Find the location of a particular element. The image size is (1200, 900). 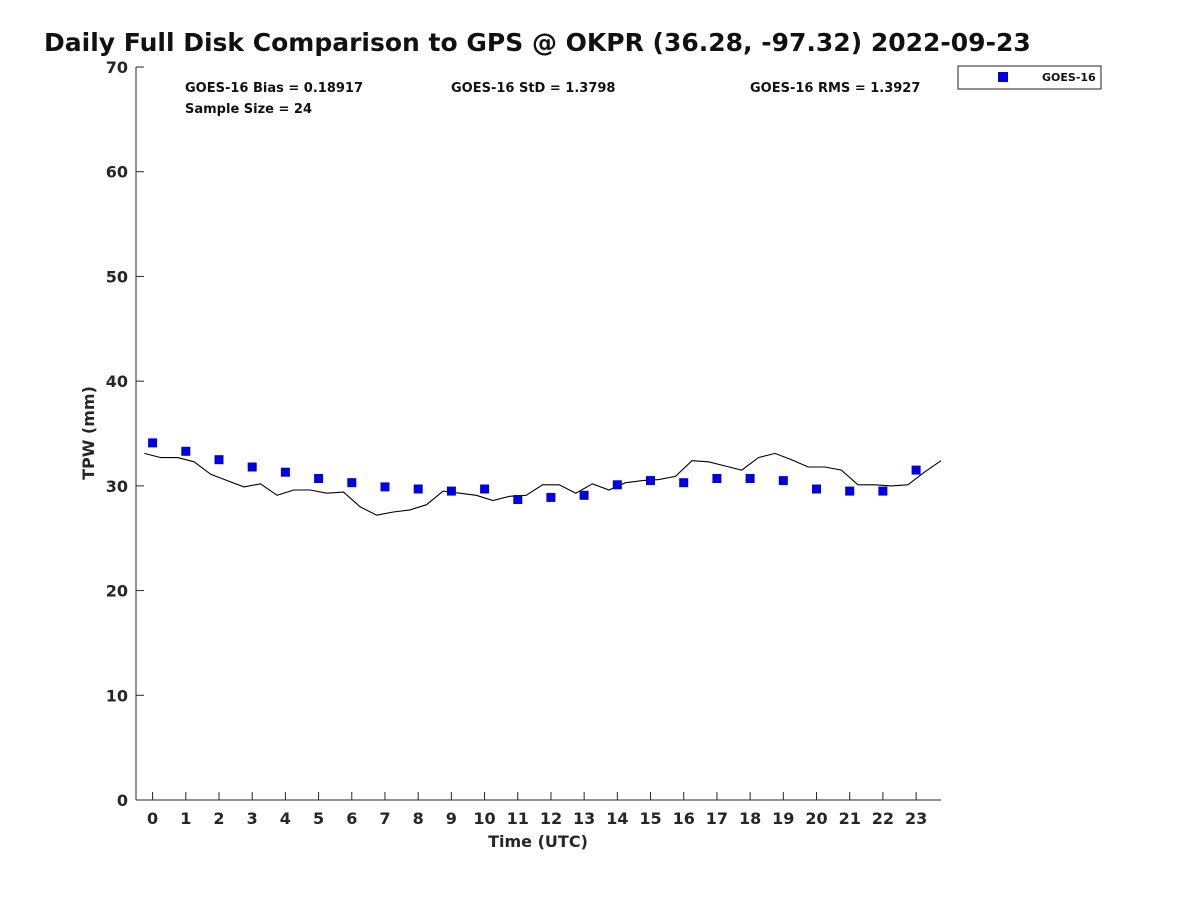

x-tick-label: 9 is located at coordinates (451, 818).